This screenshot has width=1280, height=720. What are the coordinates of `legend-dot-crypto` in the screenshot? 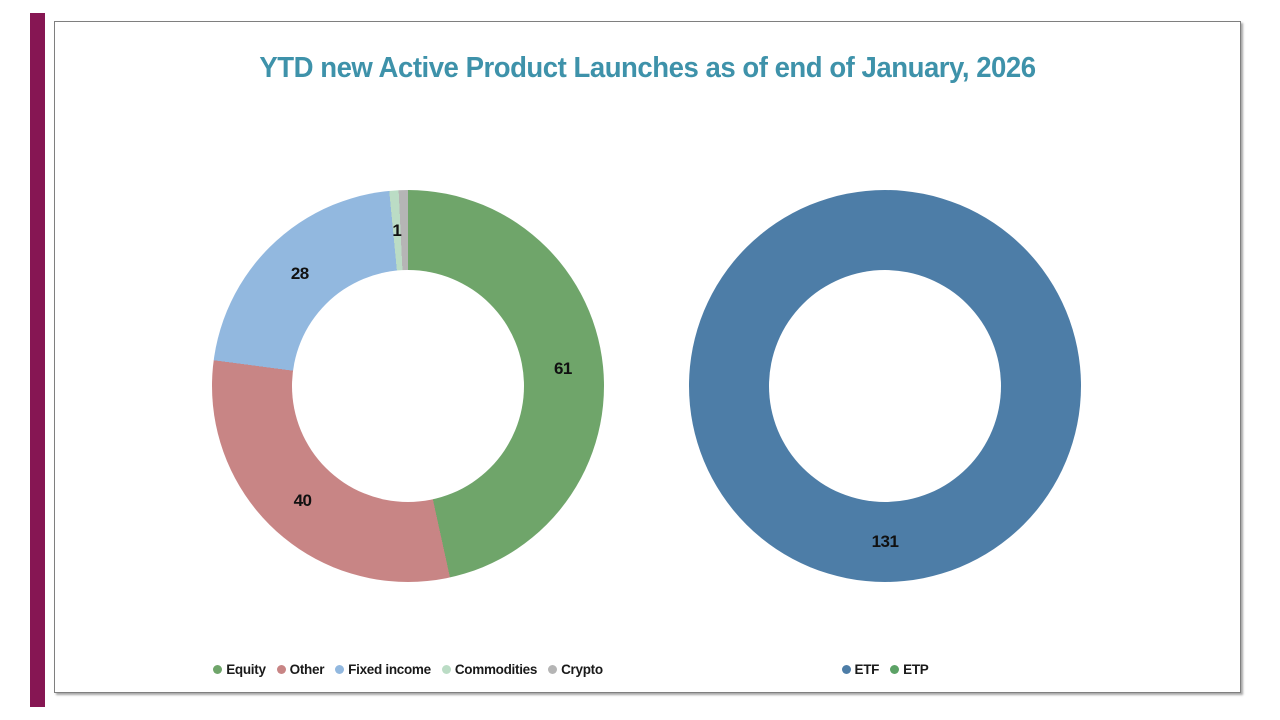 It's located at (553, 669).